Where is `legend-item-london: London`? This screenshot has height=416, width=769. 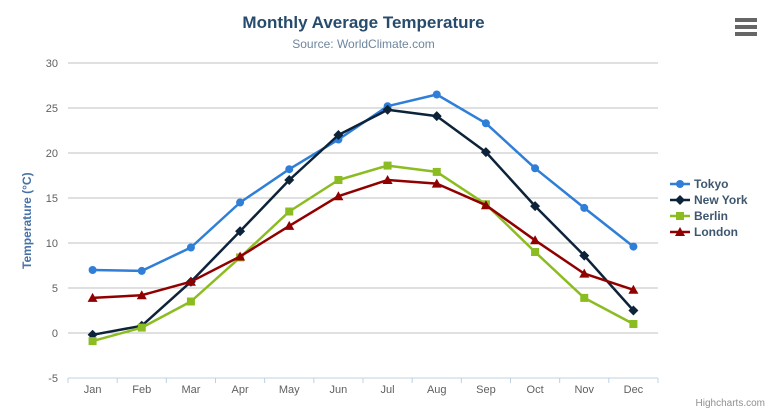 legend-item-london: London is located at coordinates (709, 232).